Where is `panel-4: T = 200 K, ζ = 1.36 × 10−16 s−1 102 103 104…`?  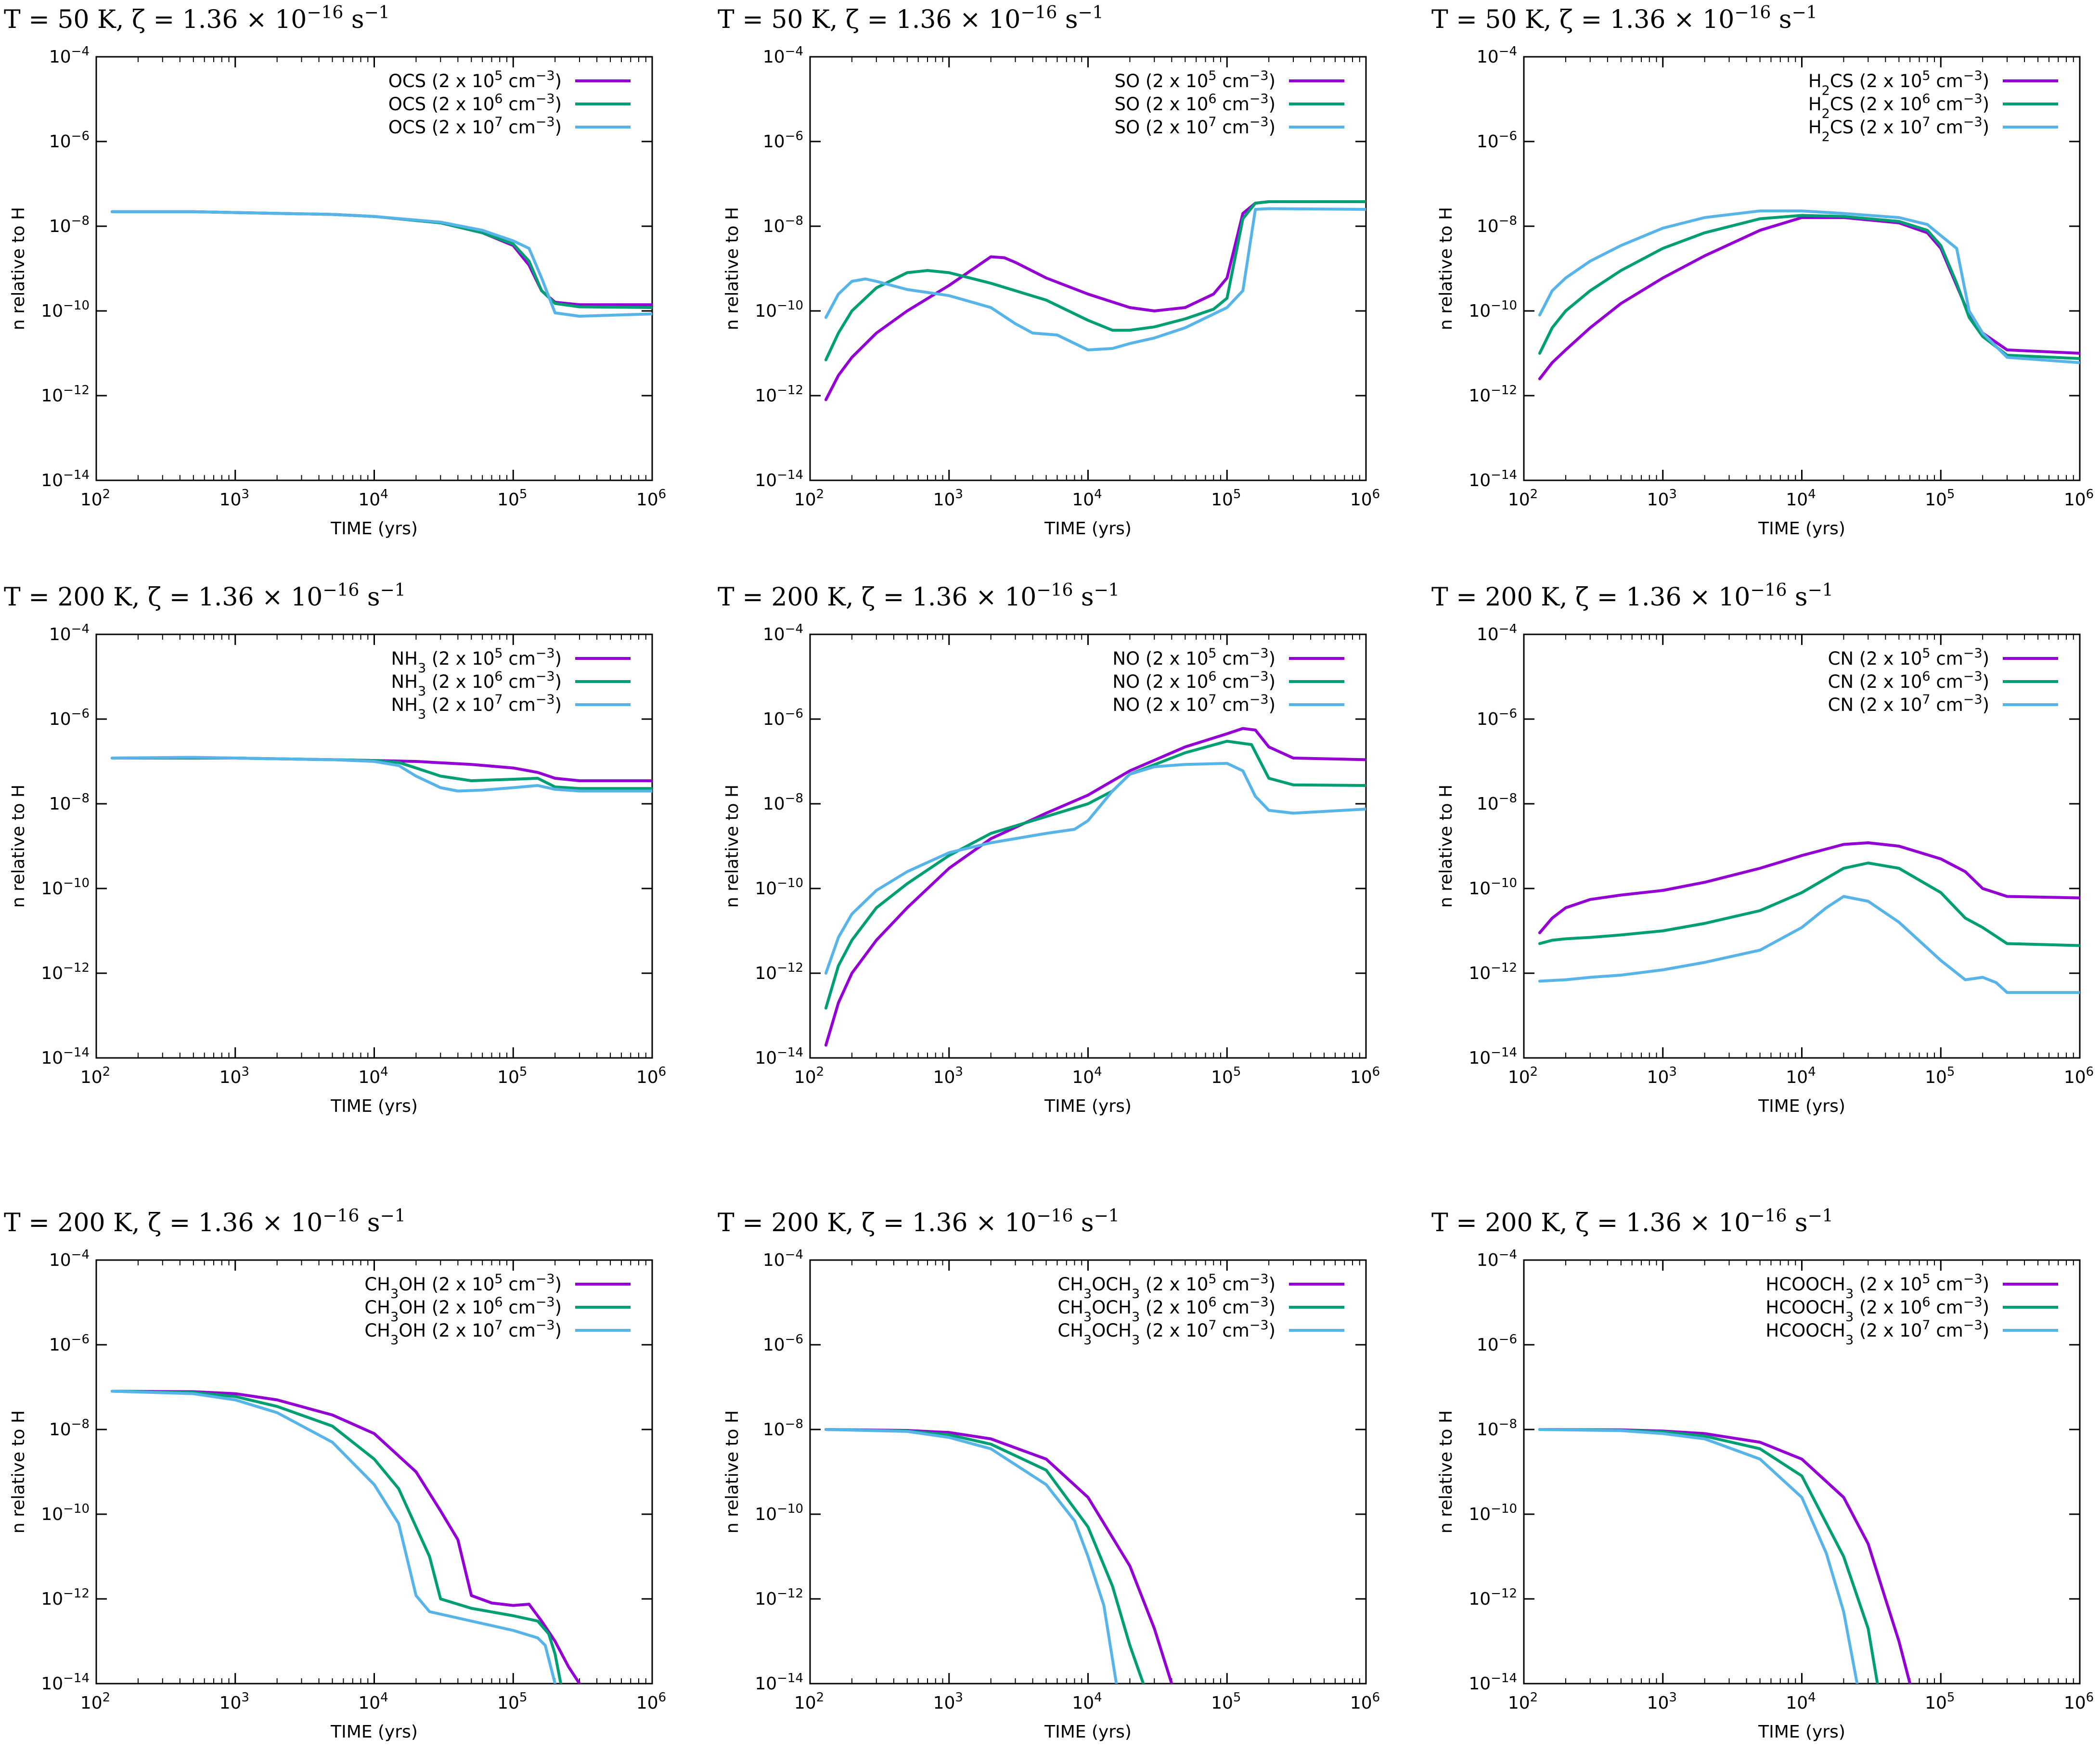
panel-4: T = 200 K, ζ = 1.36 × 10−16 s−1 102 103 104… is located at coordinates (335, 848).